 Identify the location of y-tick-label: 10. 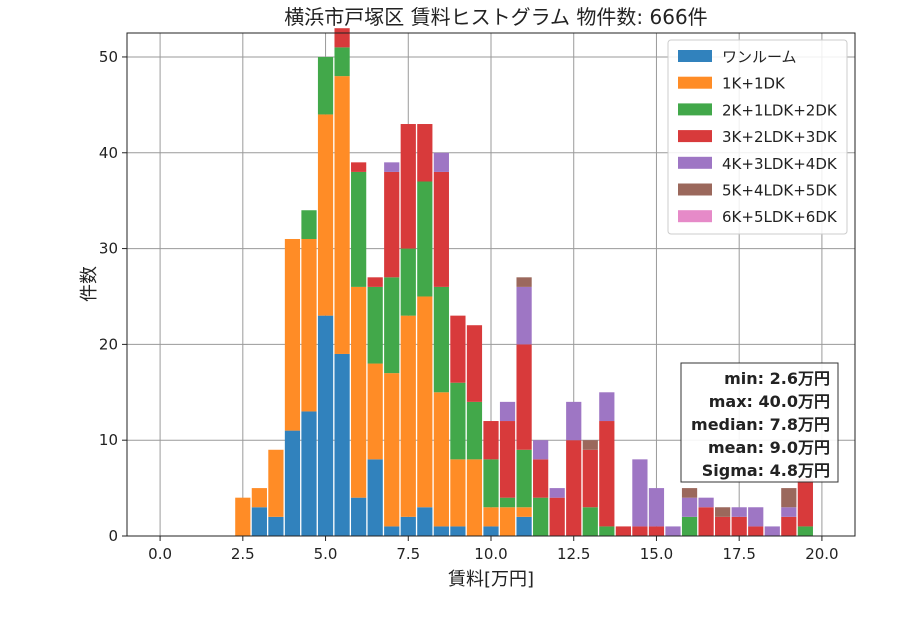
(108, 440).